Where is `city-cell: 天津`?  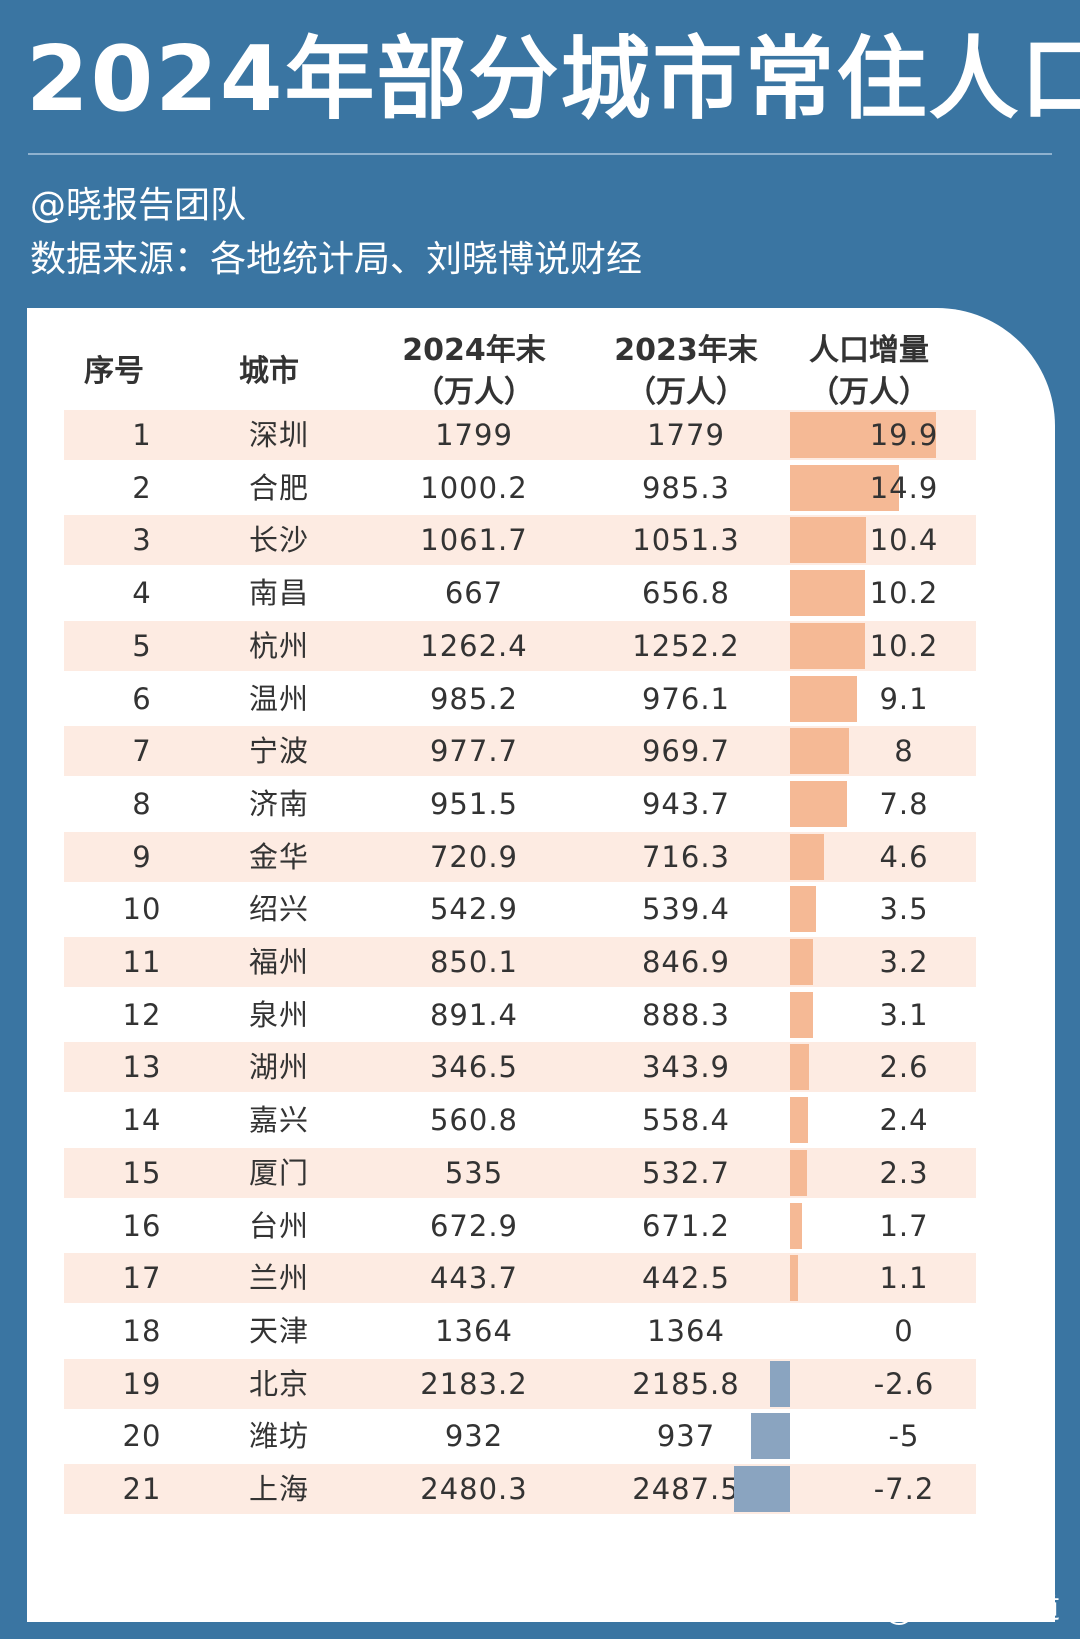 city-cell: 天津 is located at coordinates (278, 1330).